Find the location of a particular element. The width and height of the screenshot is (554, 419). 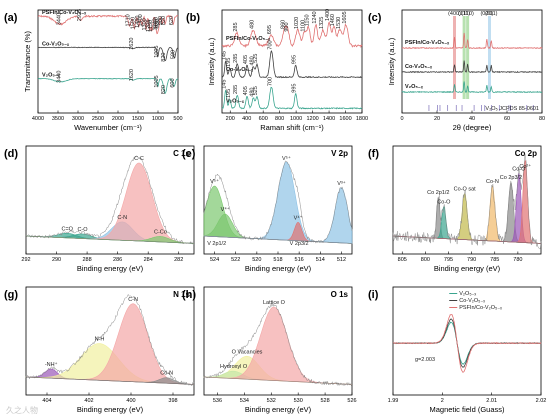

peak-label: 1040 is located at coordinates (155, 24).